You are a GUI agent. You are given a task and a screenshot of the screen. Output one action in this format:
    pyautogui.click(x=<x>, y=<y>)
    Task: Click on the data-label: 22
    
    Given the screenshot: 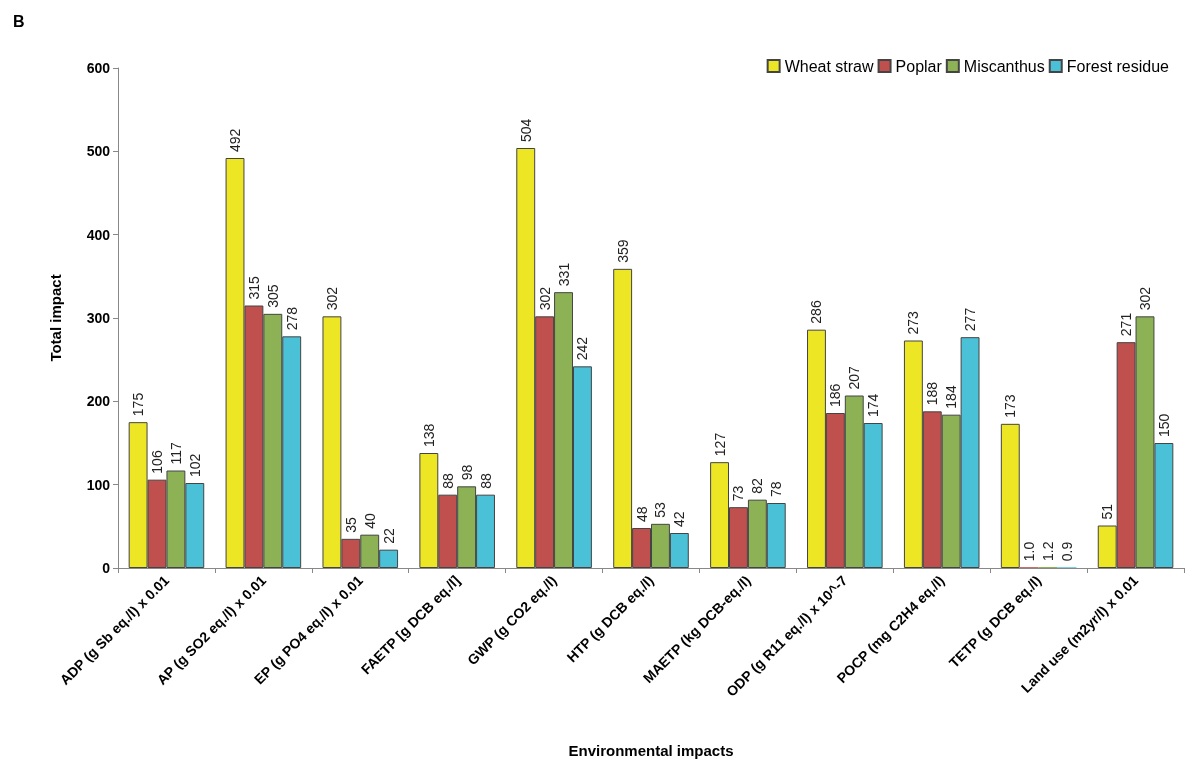 What is the action you would take?
    pyautogui.click(x=388, y=535)
    